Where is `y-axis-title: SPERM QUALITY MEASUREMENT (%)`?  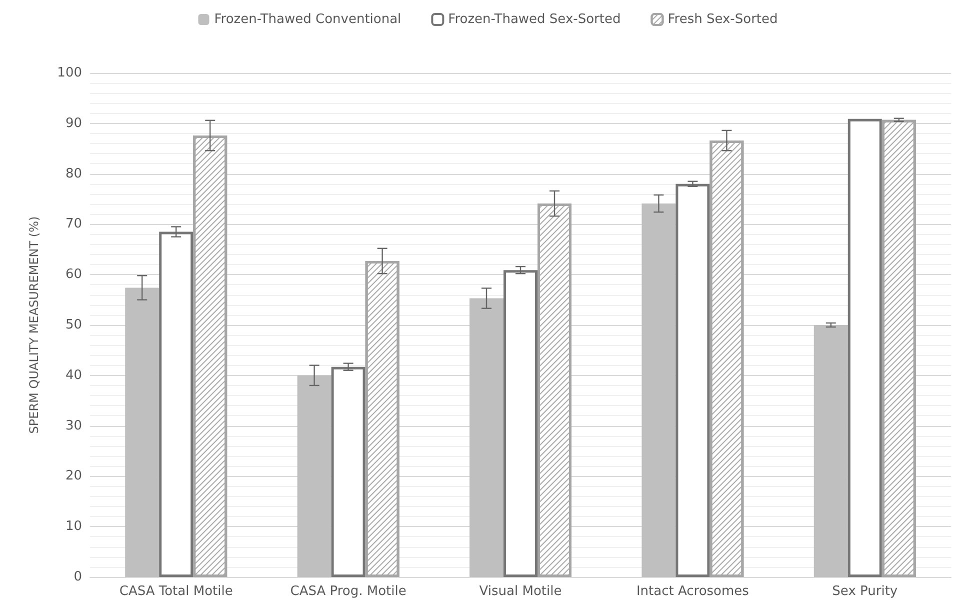
y-axis-title: SPERM QUALITY MEASUREMENT (%) is located at coordinates (34, 325).